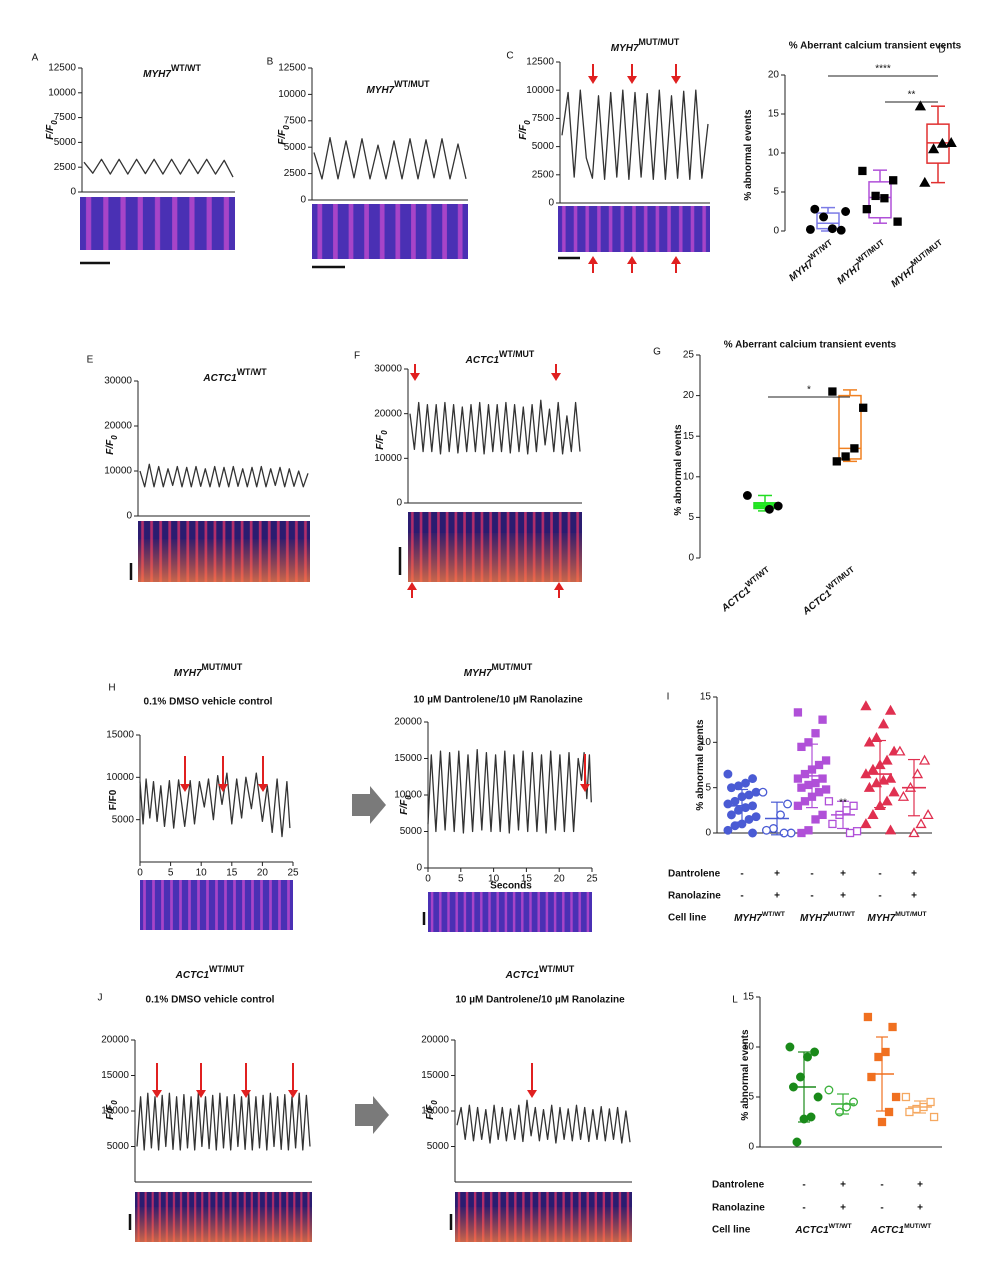  What do you see at coordinates (270, 62) in the screenshot?
I see `panel-letter: B` at bounding box center [270, 62].